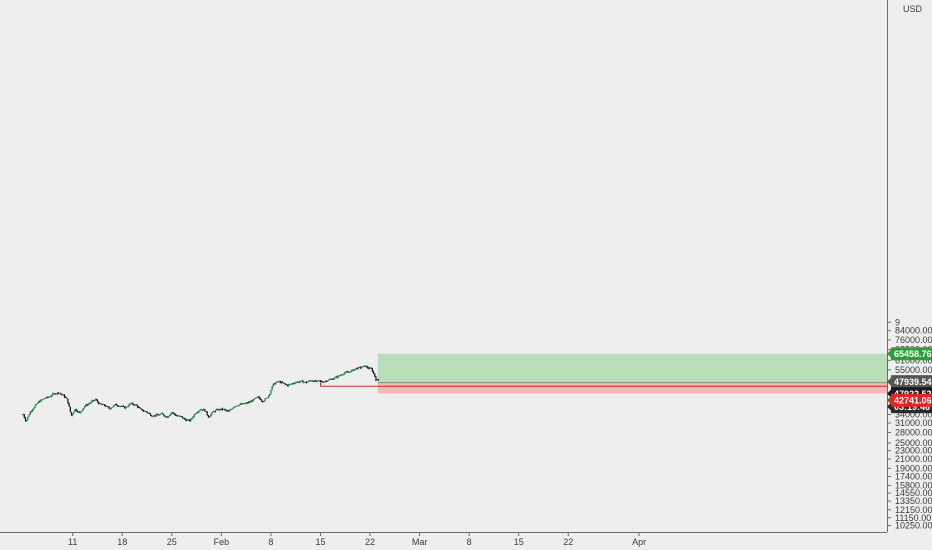 The width and height of the screenshot is (932, 550). I want to click on time-axis: 11 18 25 Feb 8 15 22 Mar 8 15 22 Apr, so click(357, 539).